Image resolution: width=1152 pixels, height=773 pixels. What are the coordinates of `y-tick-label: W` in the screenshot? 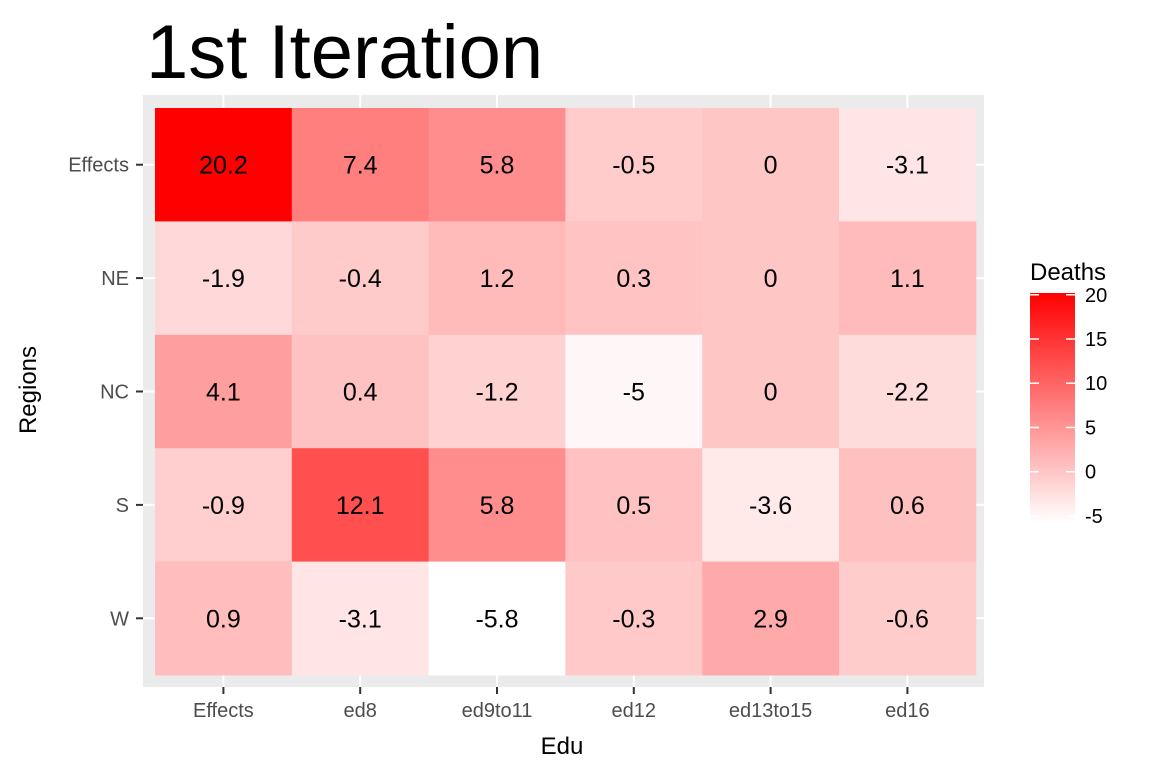 It's located at (119, 619).